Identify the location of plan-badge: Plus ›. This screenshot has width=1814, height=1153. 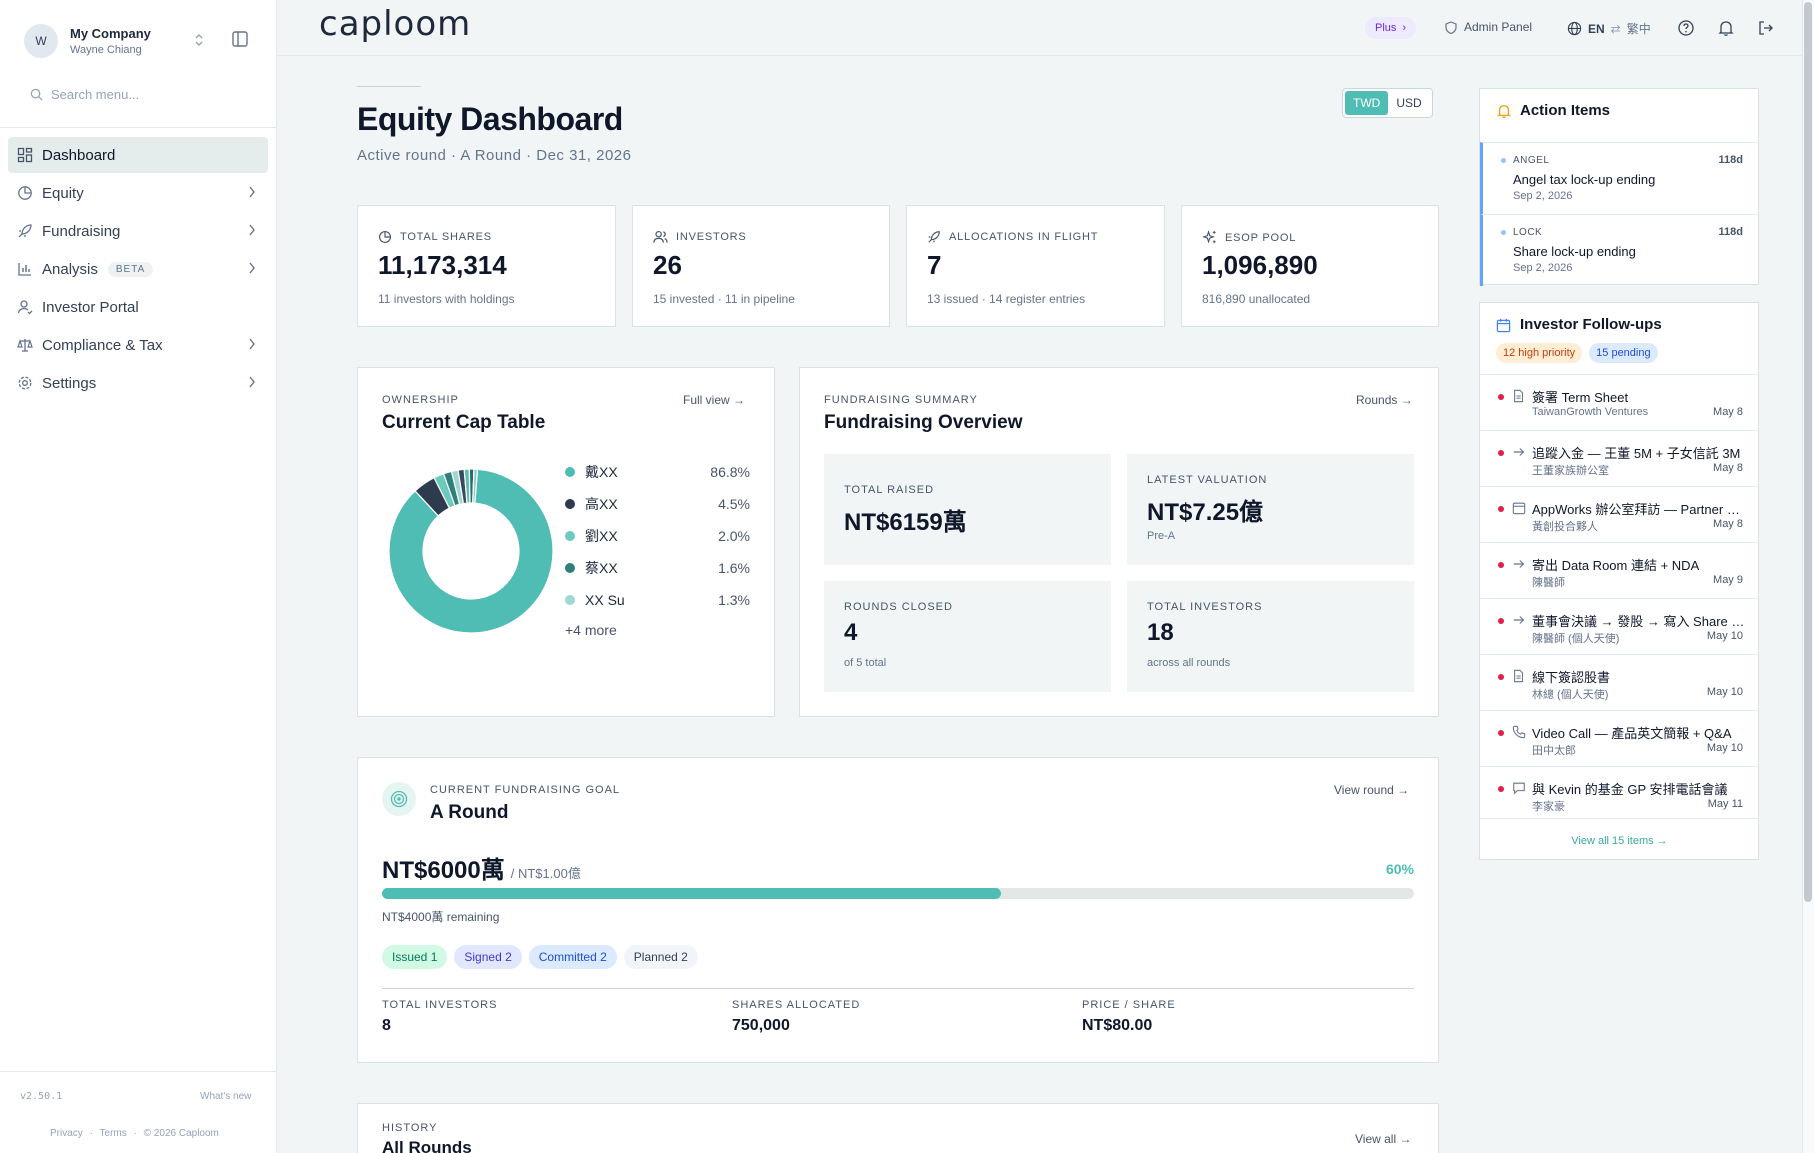
(1391, 28).